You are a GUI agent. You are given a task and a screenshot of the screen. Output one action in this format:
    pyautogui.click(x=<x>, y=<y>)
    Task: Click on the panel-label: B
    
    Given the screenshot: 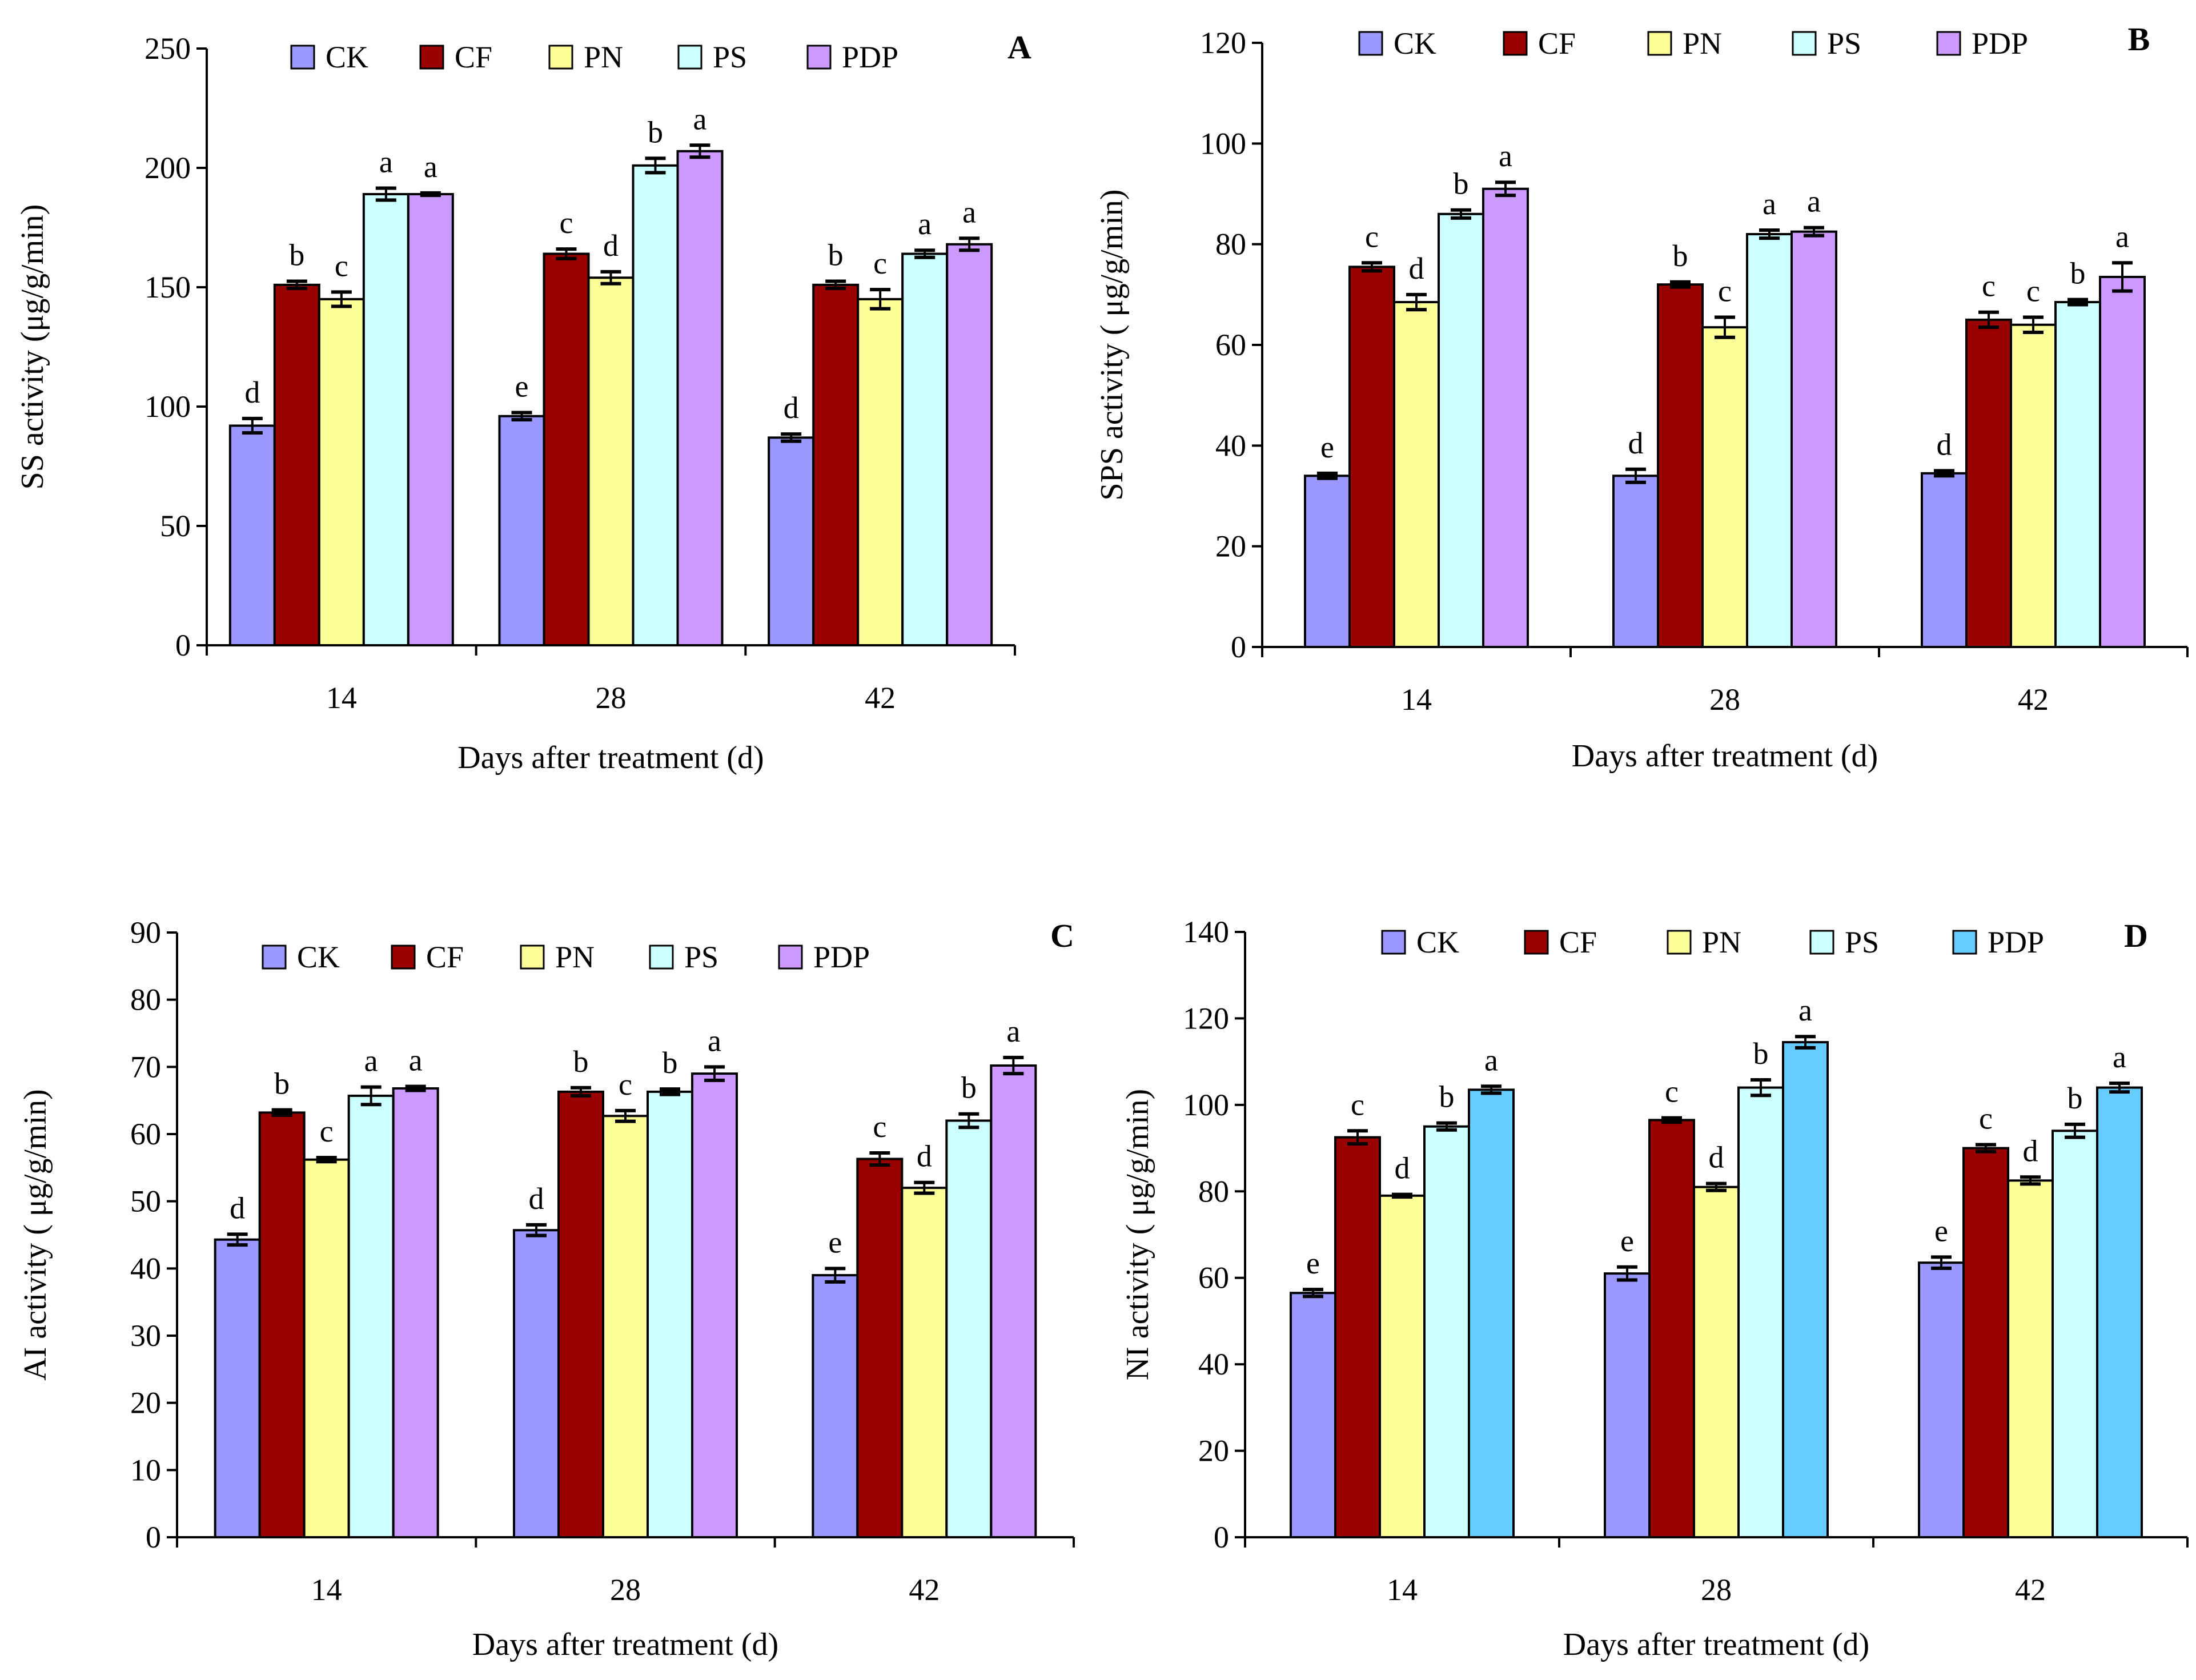 What is the action you would take?
    pyautogui.click(x=2139, y=39)
    